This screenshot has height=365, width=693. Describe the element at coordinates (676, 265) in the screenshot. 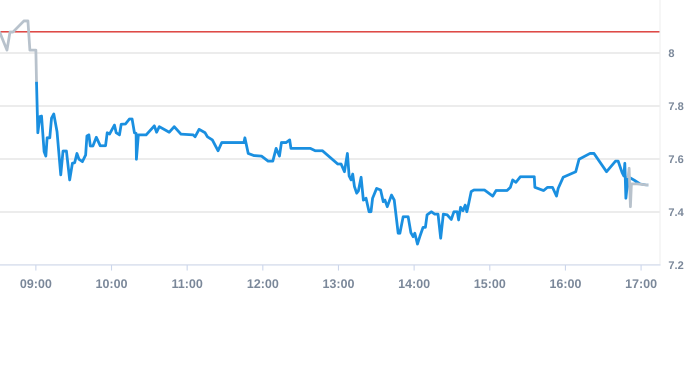

I see `y-tick-label: 7.2` at that location.